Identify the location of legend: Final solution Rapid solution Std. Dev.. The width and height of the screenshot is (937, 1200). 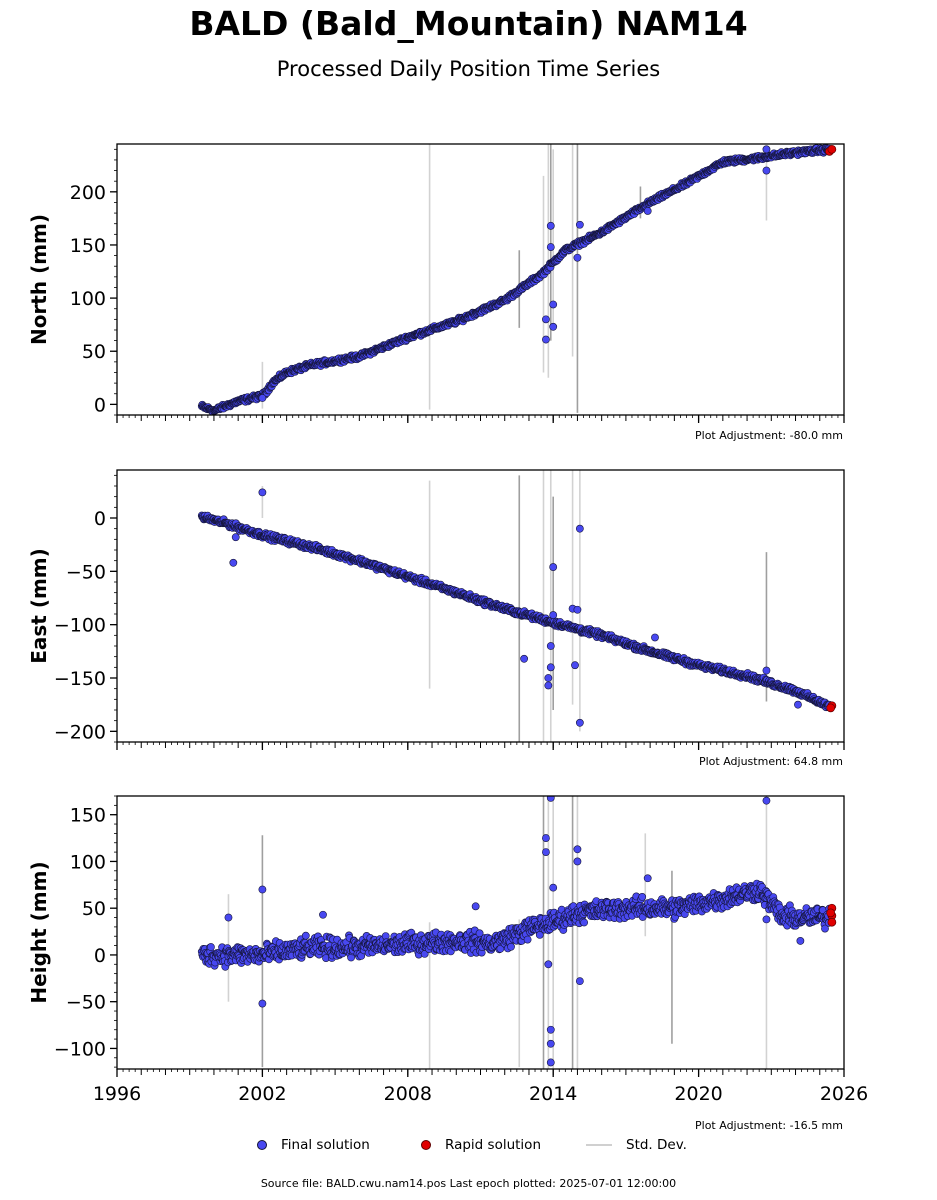
(468, 1148).